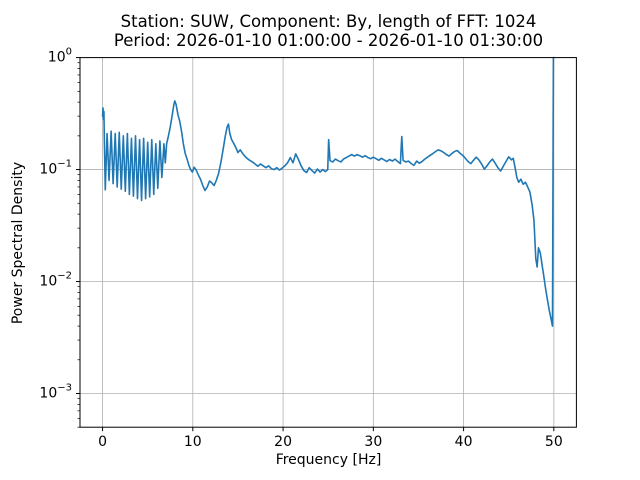  What do you see at coordinates (18, 243) in the screenshot?
I see `y-axis-label: Power Spectral Density` at bounding box center [18, 243].